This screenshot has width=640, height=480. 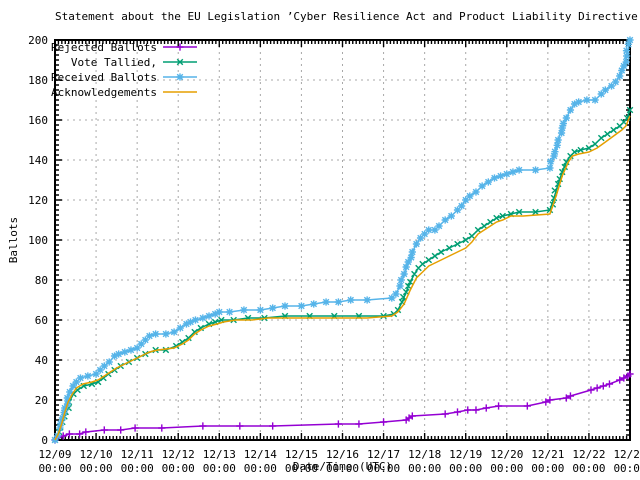 I want to click on x-tick-label-date: 12/17, so click(x=383, y=454).